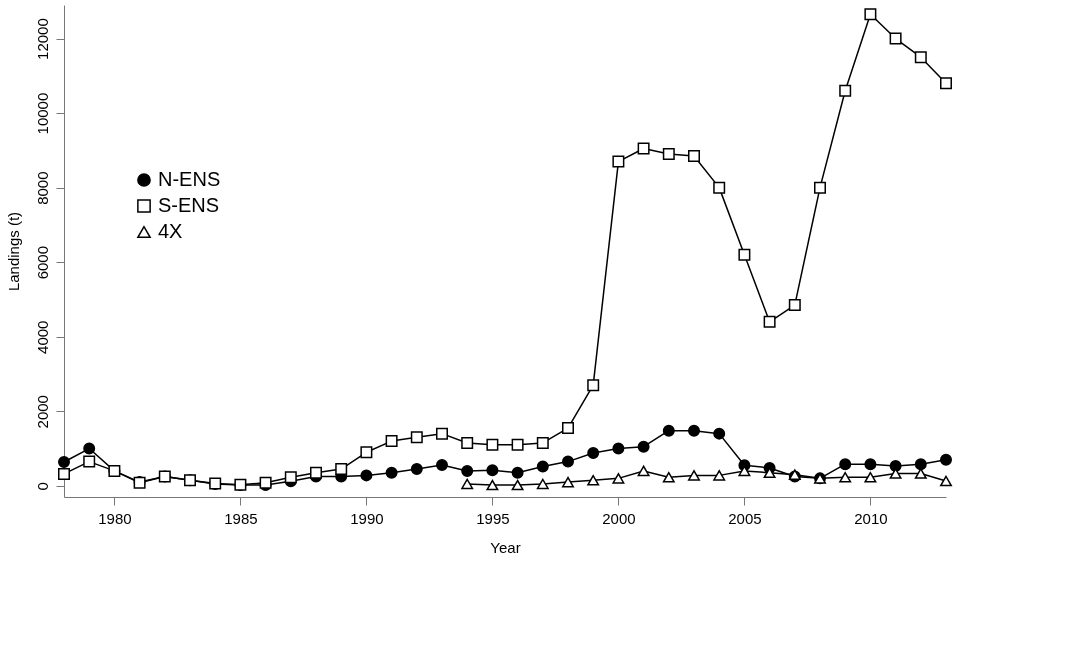 This screenshot has height=652, width=1065. I want to click on x-tick-label: 2000, so click(619, 518).